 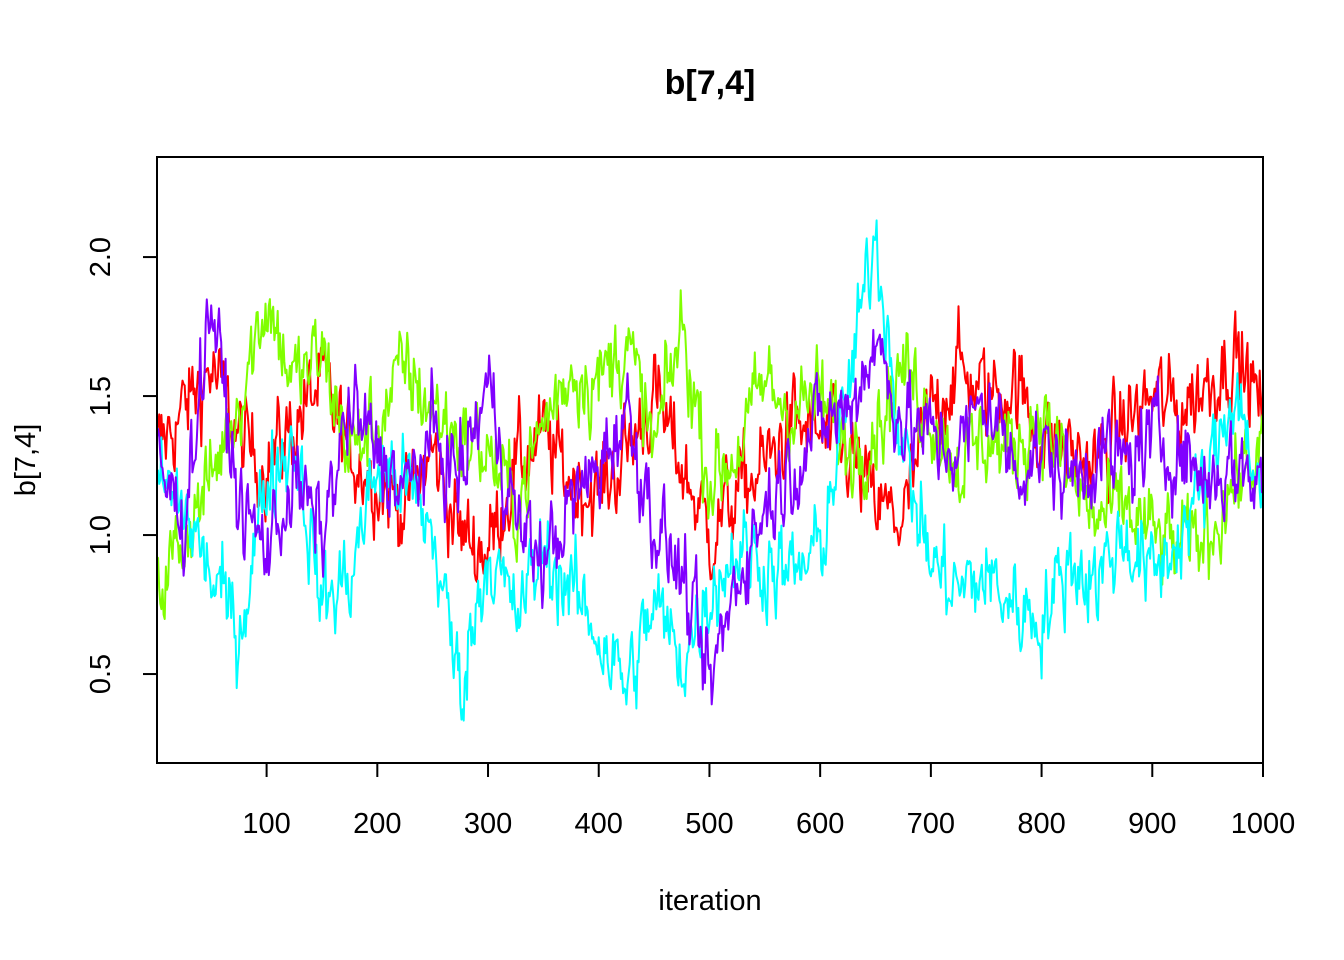 What do you see at coordinates (709, 901) in the screenshot?
I see `x-axis-label: iteration` at bounding box center [709, 901].